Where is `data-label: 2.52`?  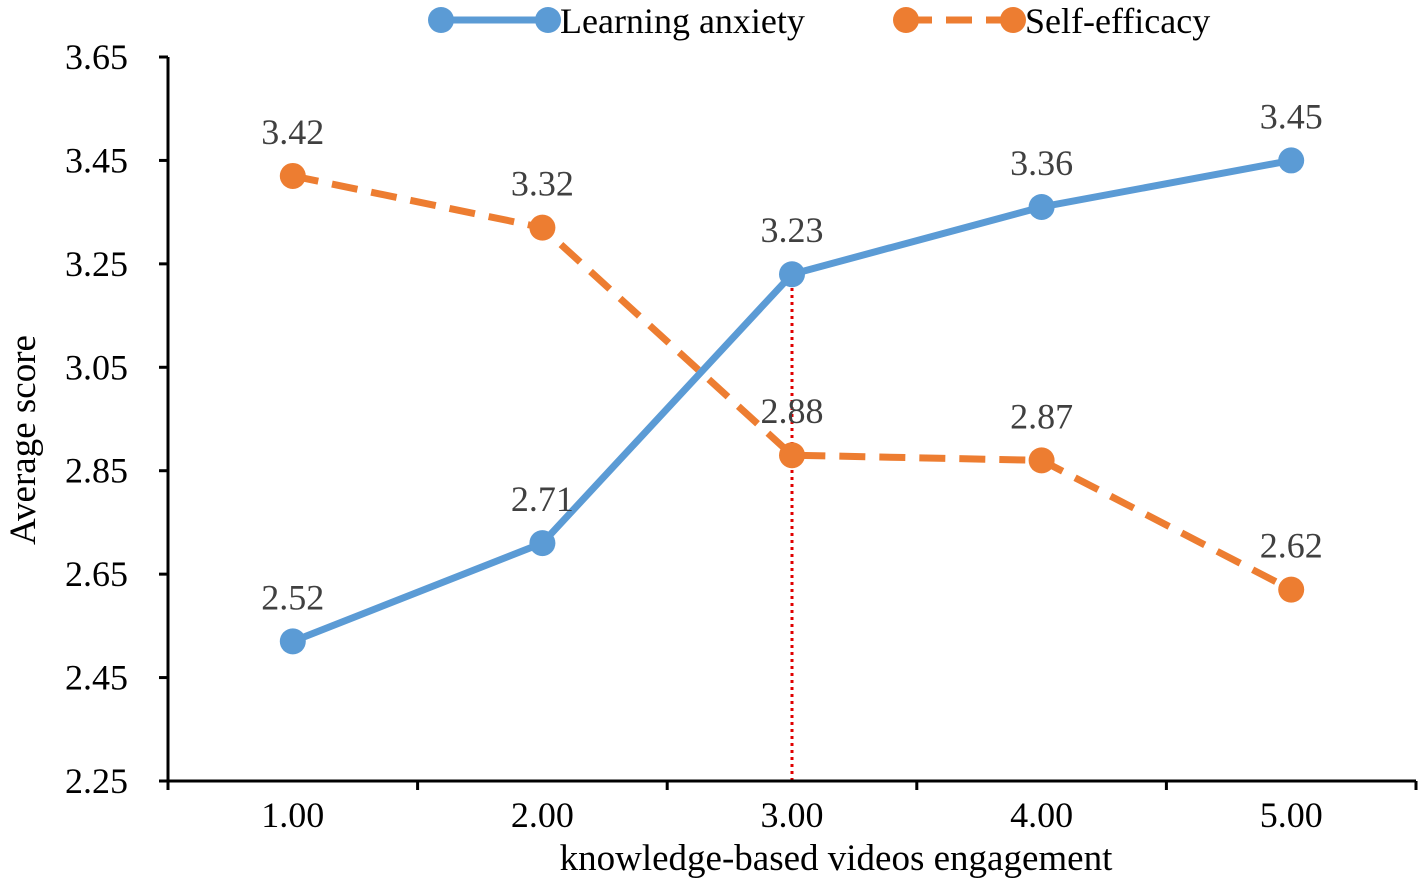
data-label: 2.52 is located at coordinates (292, 597).